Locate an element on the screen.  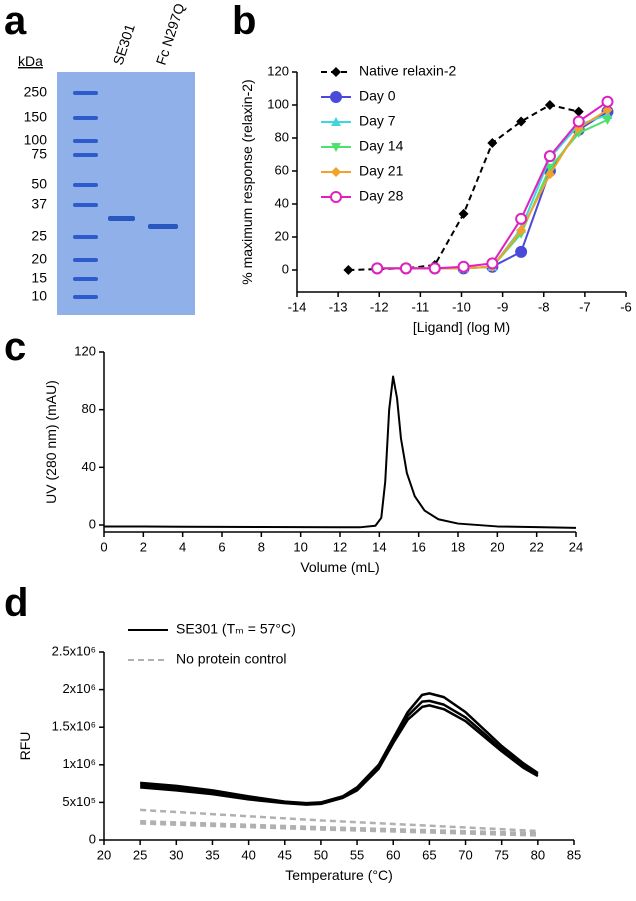
x-tick-label: 55 is located at coordinates (357, 854).